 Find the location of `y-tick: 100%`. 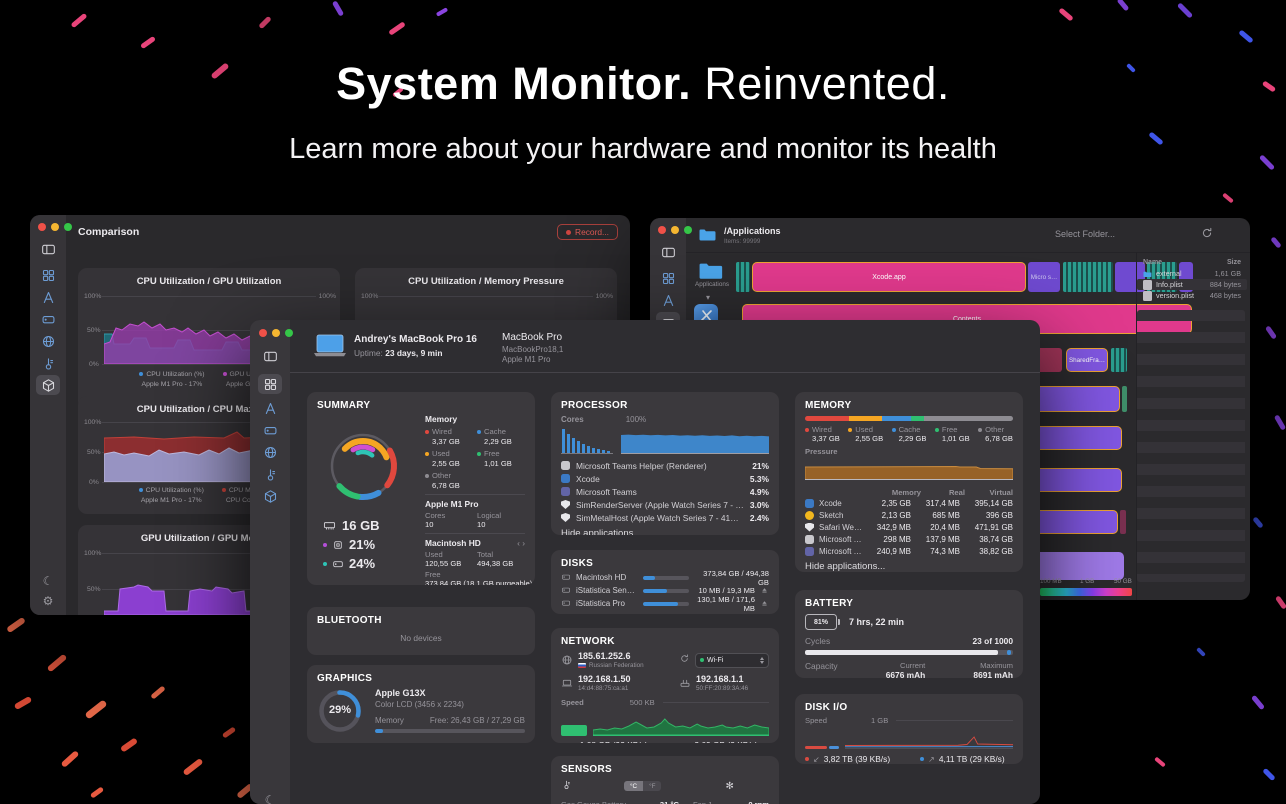

y-tick: 100% is located at coordinates (93, 296).